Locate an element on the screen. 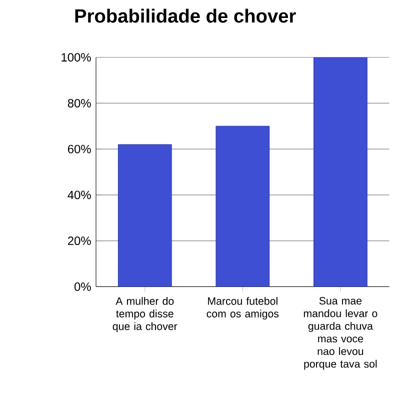 Image resolution: width=400 pixels, height=396 pixels. y-tick-label: 60% is located at coordinates (79, 149).